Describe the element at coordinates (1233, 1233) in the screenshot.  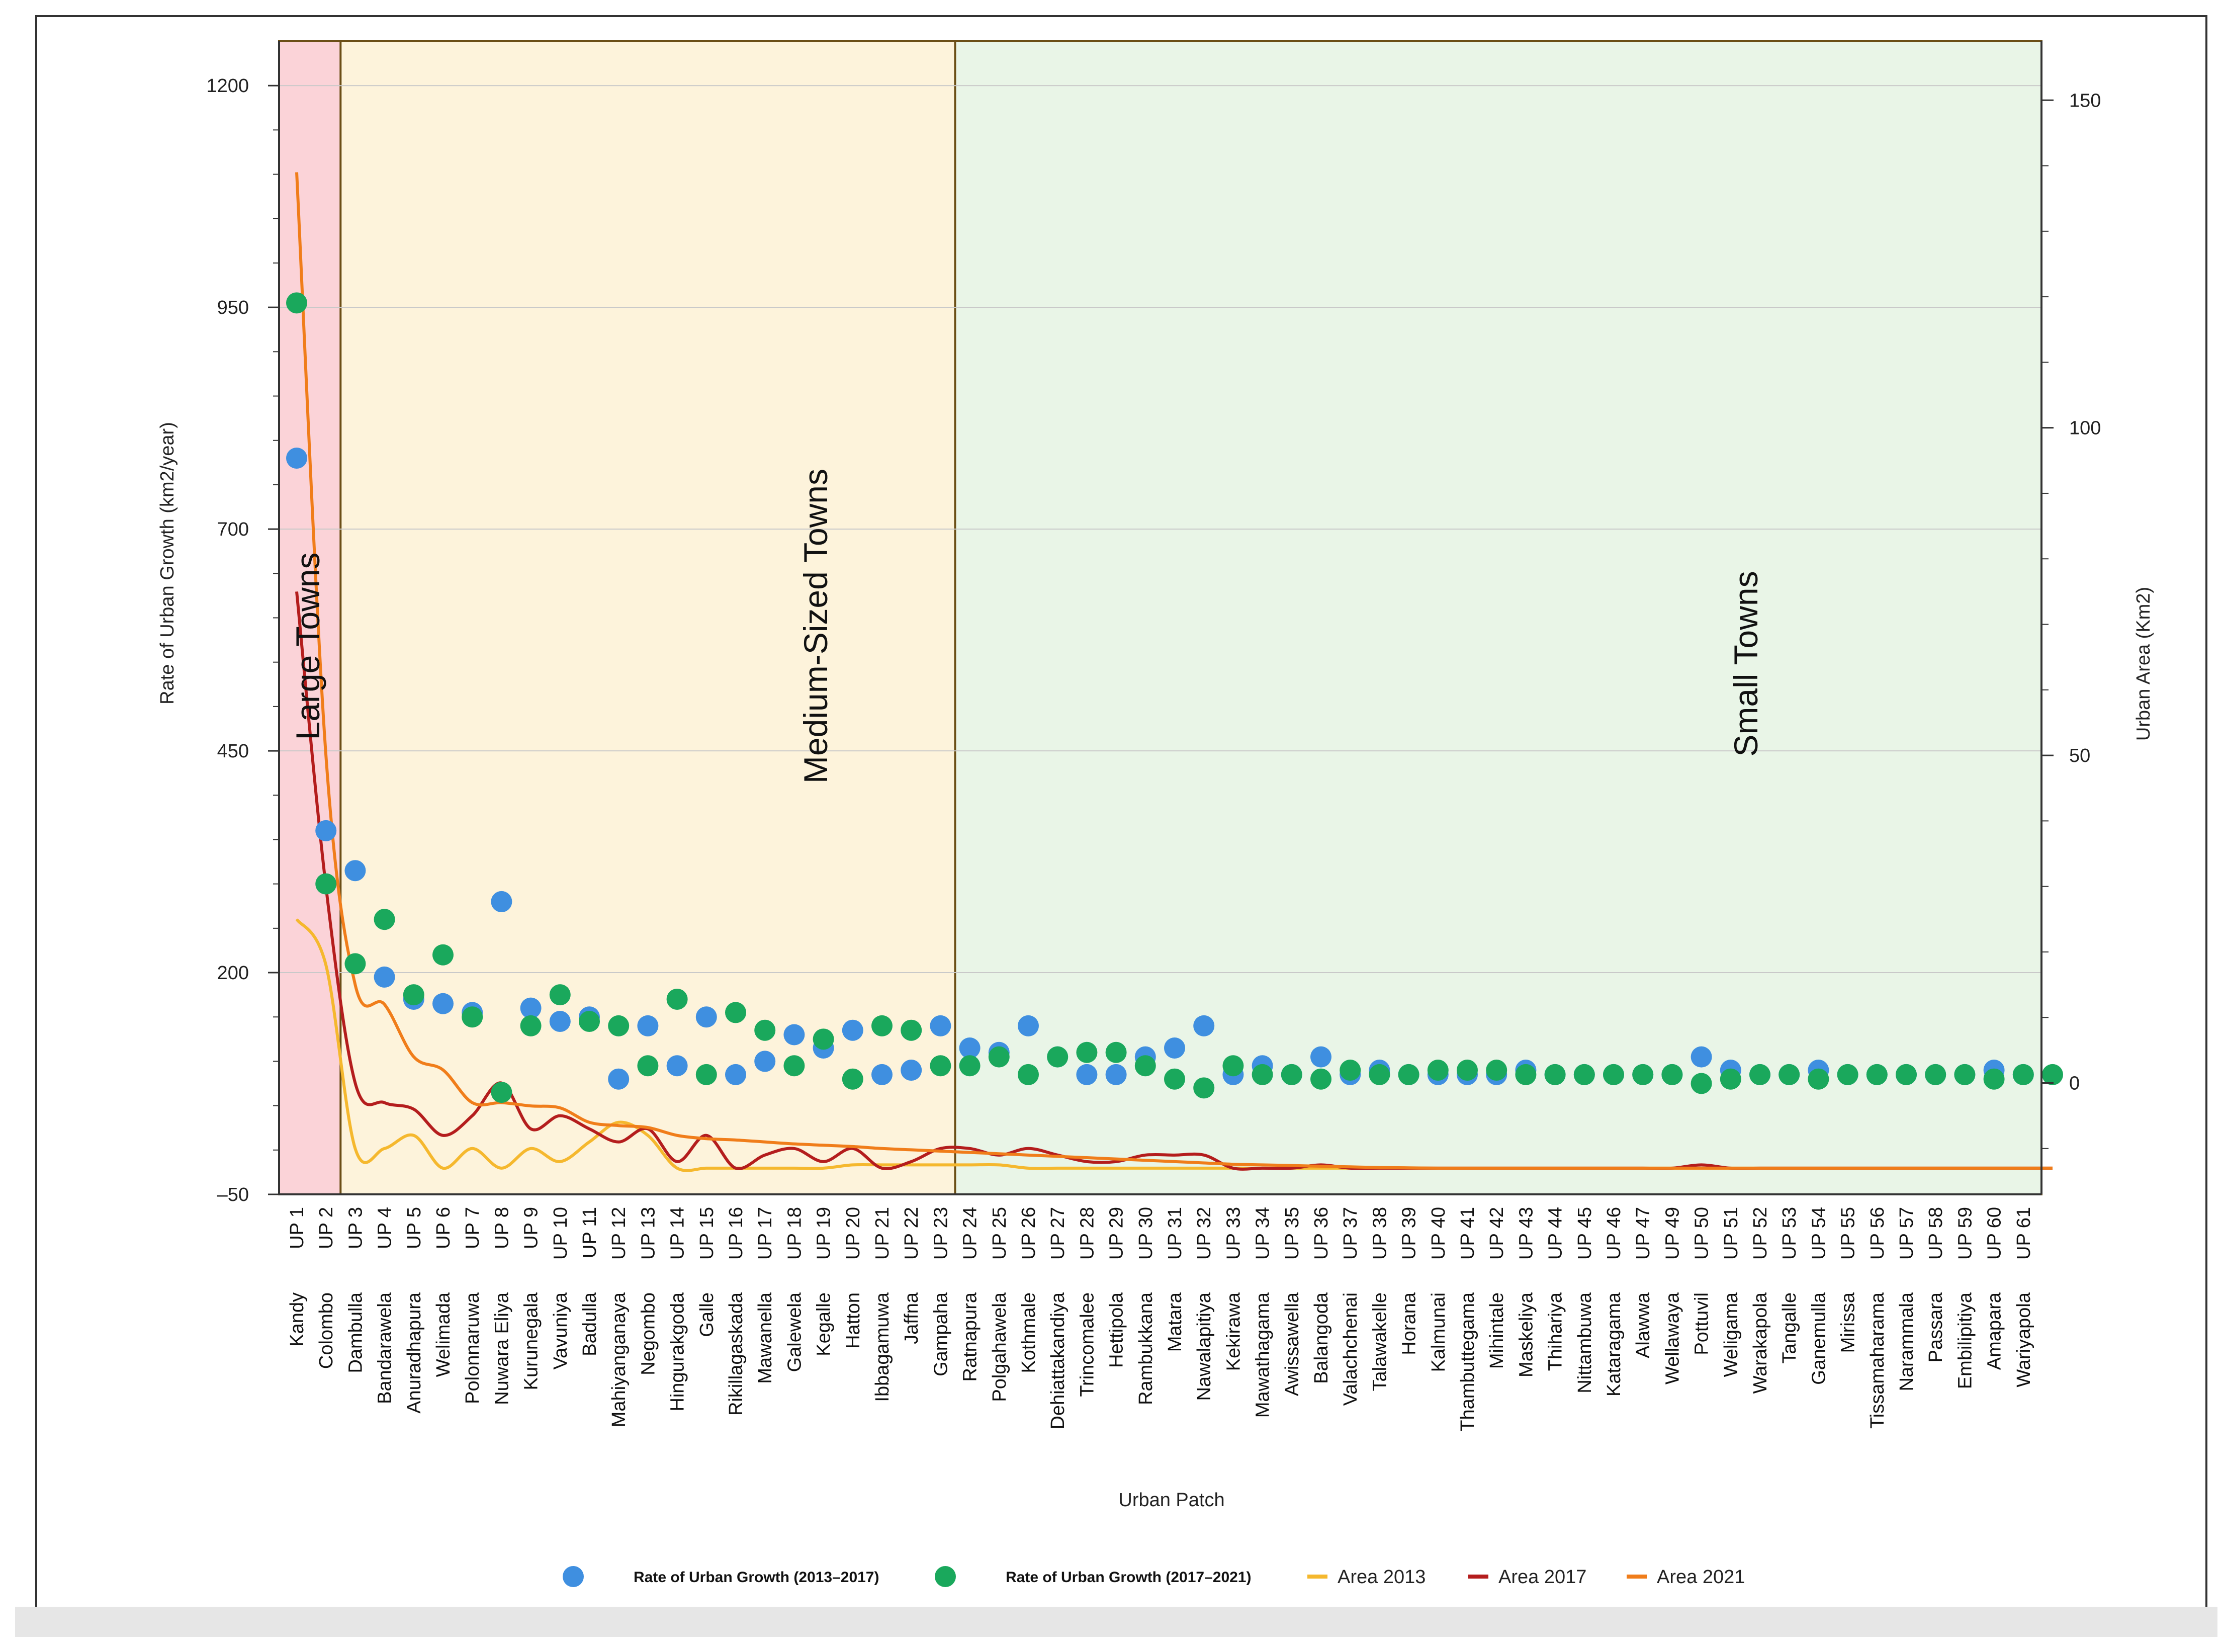
I see `x-tick-label-patch: UP 33` at that location.